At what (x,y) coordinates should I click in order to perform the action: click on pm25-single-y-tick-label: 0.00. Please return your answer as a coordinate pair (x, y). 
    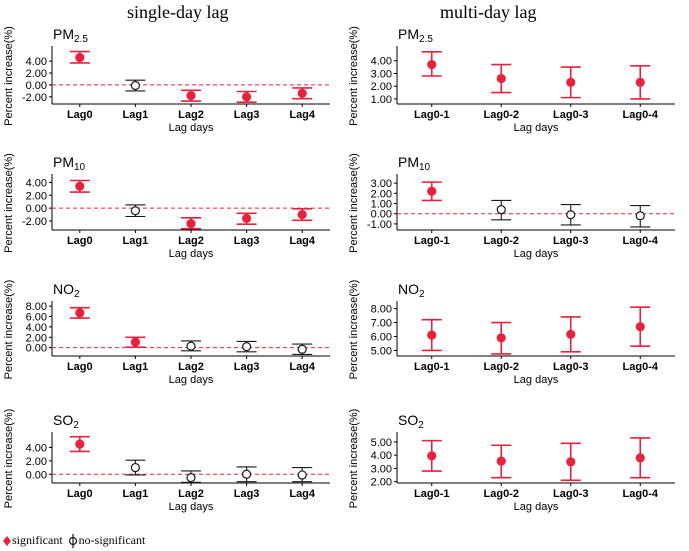
    Looking at the image, I should click on (36, 86).